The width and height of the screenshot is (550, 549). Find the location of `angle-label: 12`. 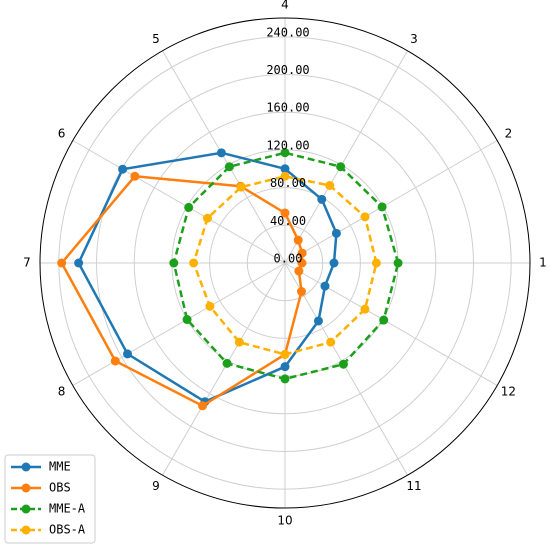

angle-label: 12 is located at coordinates (508, 392).